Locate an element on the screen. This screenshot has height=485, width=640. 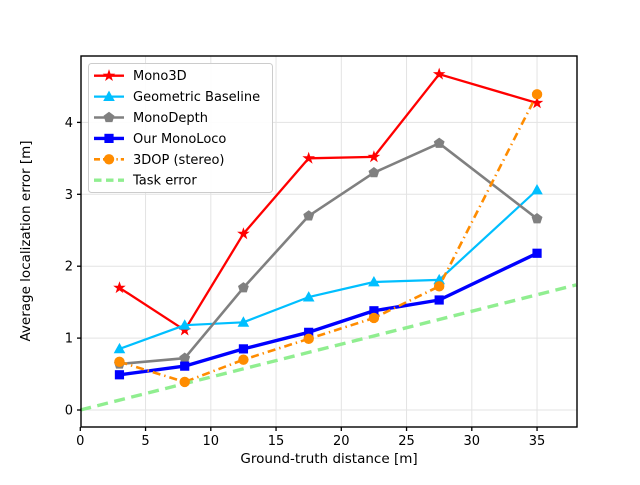
x-axis-label: Ground-truth distance [m] is located at coordinates (328, 459).